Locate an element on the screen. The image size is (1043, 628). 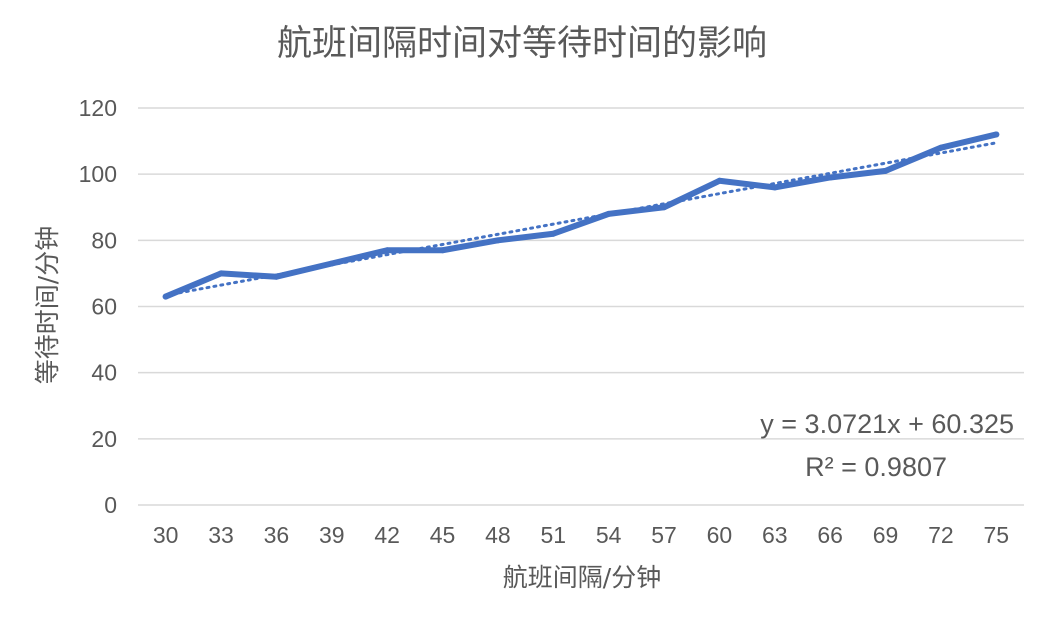
x-tick-label: 63 is located at coordinates (775, 535).